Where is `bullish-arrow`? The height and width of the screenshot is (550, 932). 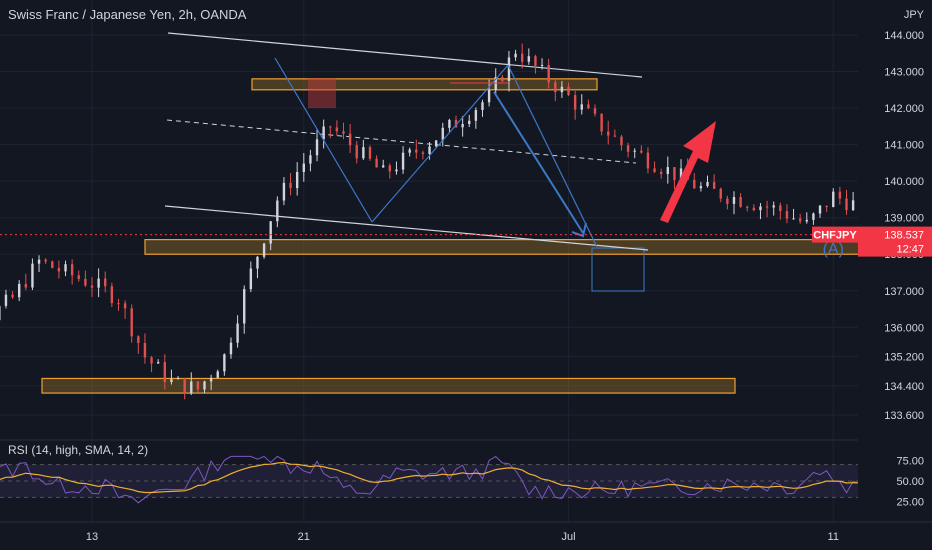 bullish-arrow is located at coordinates (688, 172).